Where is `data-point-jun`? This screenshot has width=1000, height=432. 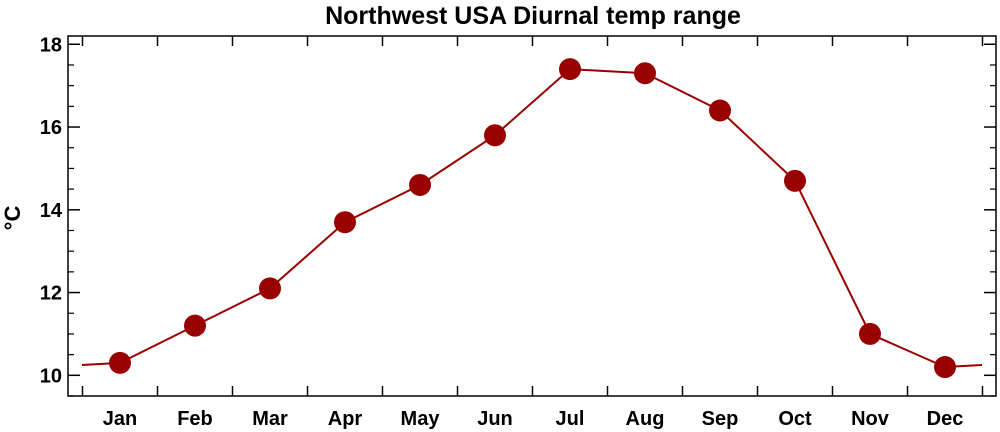
data-point-jun is located at coordinates (495, 135).